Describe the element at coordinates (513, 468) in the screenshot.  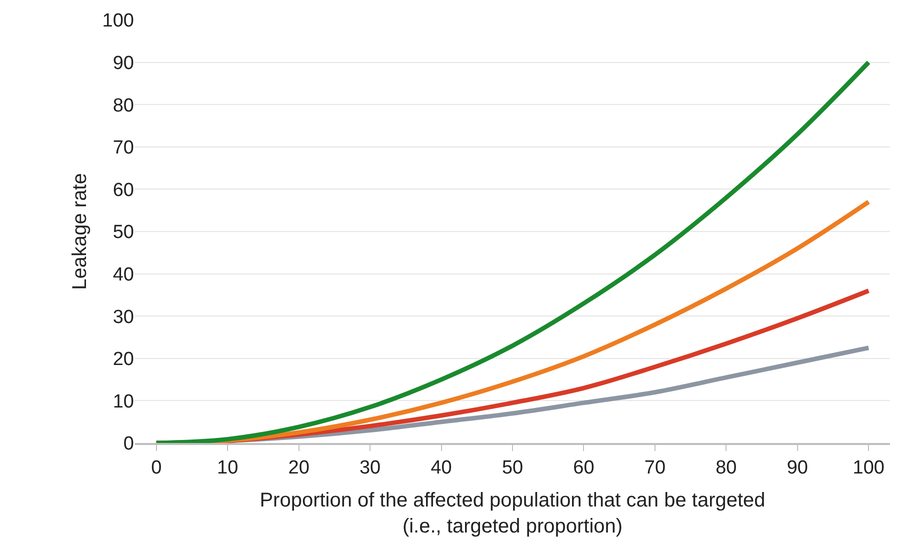
I see `x-tick-label: 50` at that location.